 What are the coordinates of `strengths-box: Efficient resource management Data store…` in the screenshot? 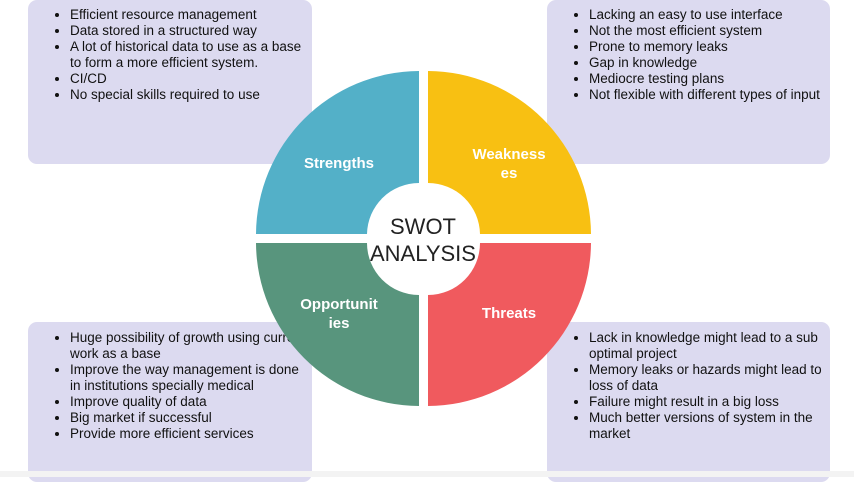 It's located at (170, 82).